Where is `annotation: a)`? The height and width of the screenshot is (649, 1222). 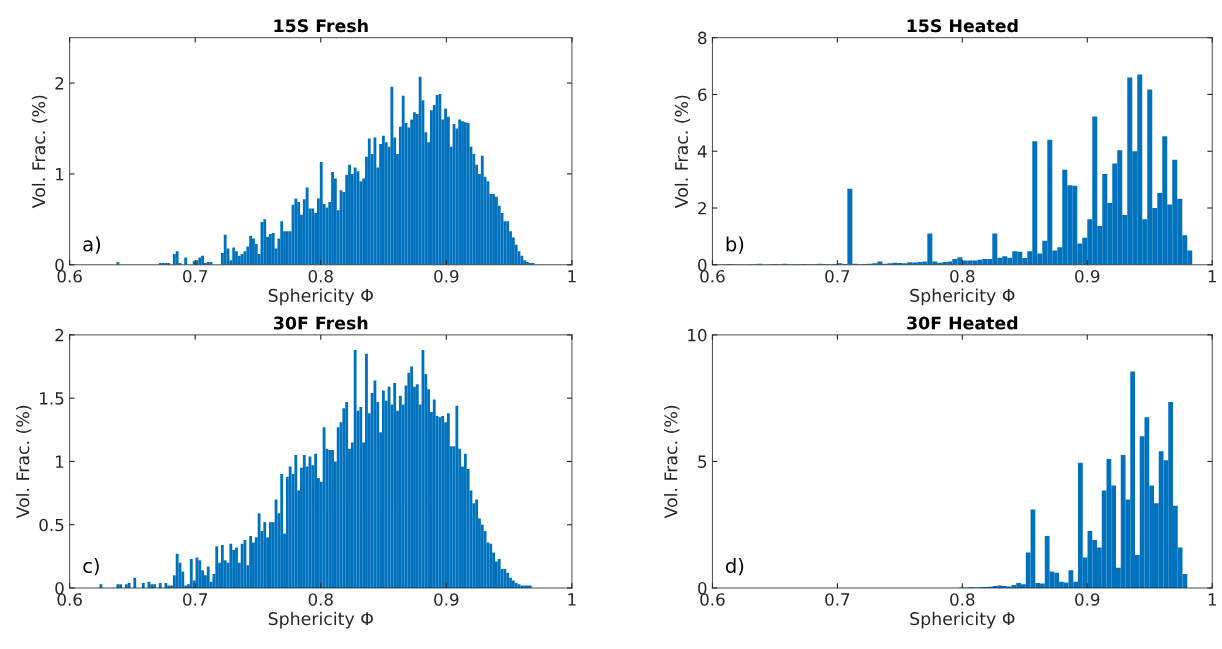
annotation: a) is located at coordinates (92, 245).